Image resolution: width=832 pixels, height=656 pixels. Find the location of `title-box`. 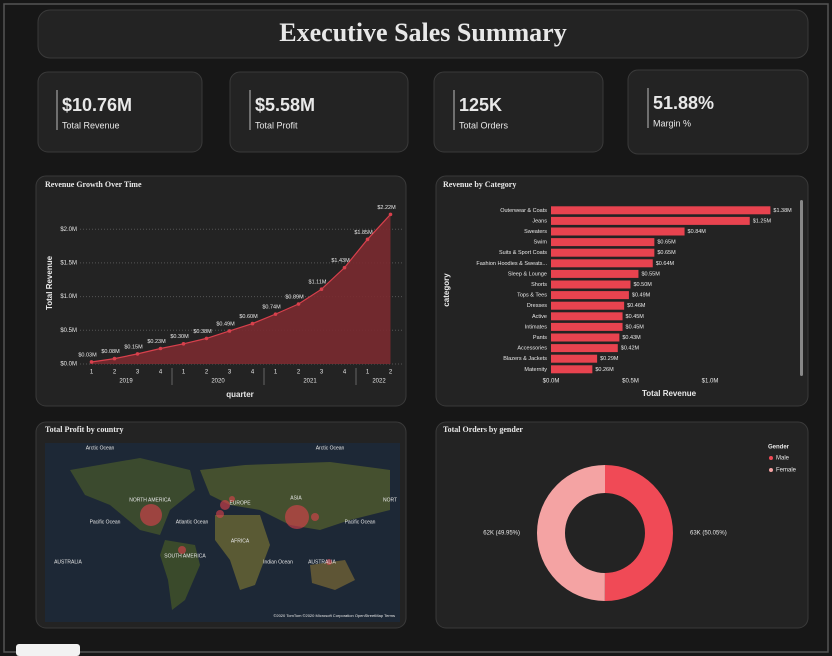

title-box is located at coordinates (423, 34).